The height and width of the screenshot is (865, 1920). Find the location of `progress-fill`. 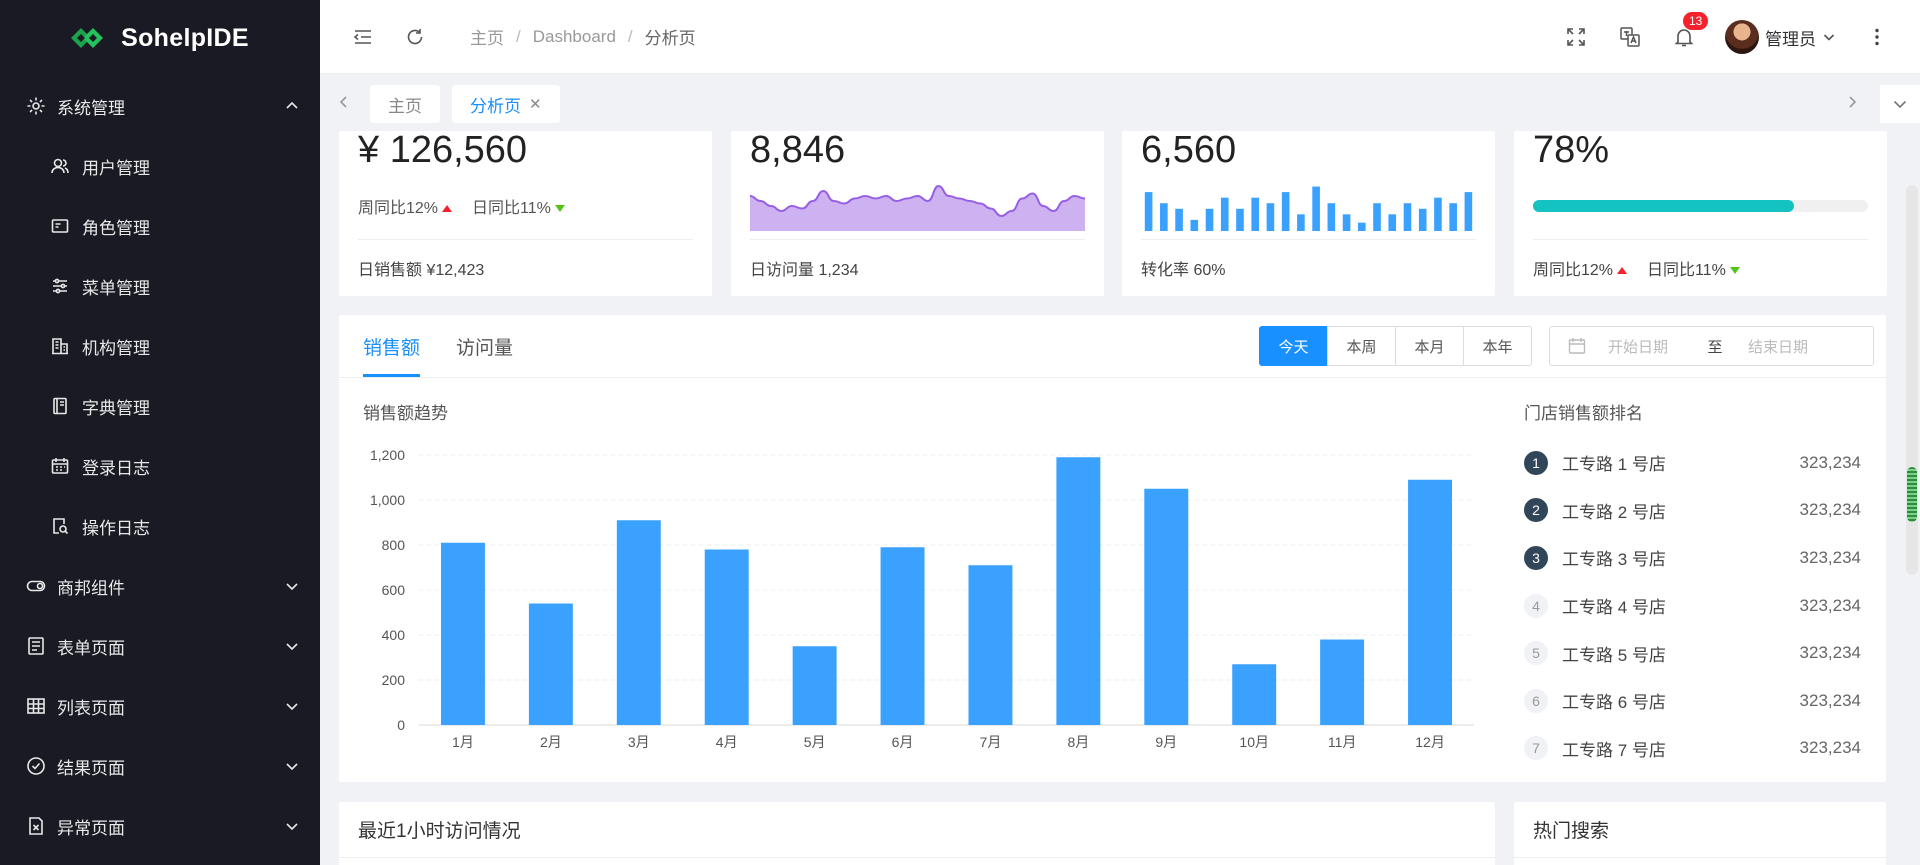

progress-fill is located at coordinates (1664, 206).